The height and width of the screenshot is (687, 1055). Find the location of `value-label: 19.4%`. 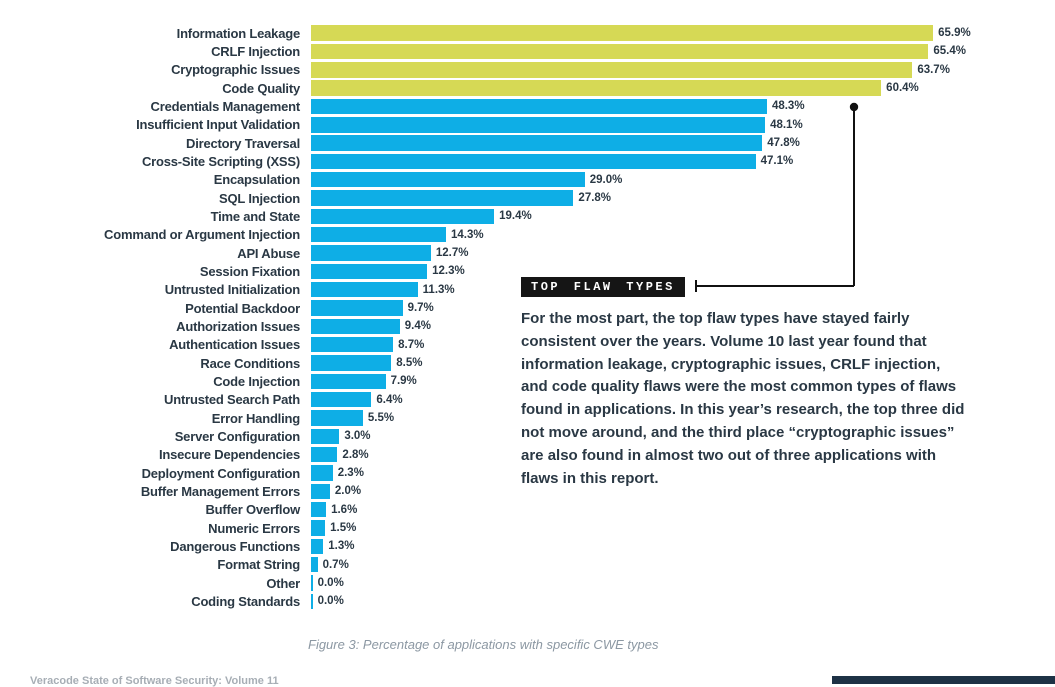

value-label: 19.4% is located at coordinates (515, 216).